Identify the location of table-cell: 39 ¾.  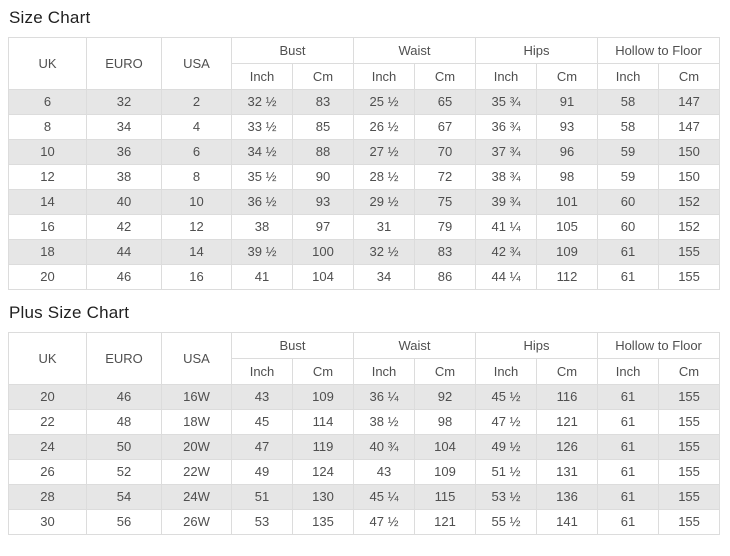
(506, 202).